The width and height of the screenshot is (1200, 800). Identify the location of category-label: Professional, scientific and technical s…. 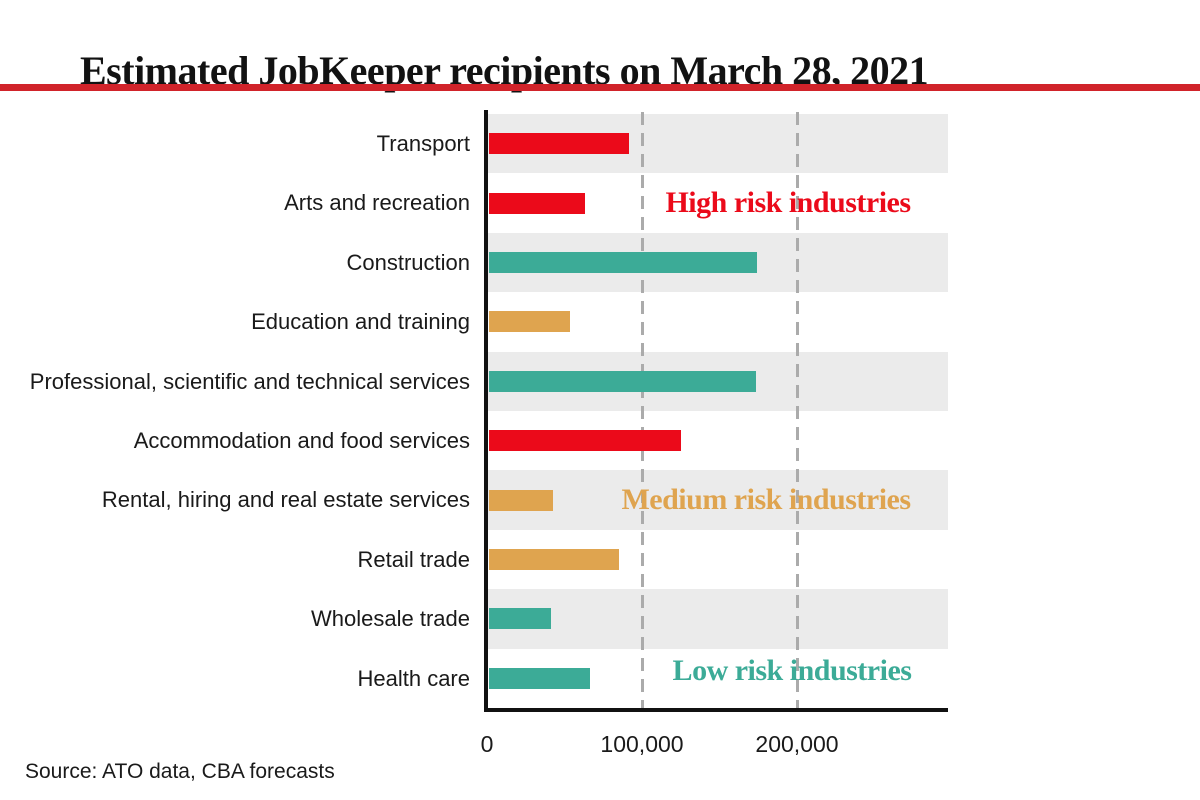
(249, 381).